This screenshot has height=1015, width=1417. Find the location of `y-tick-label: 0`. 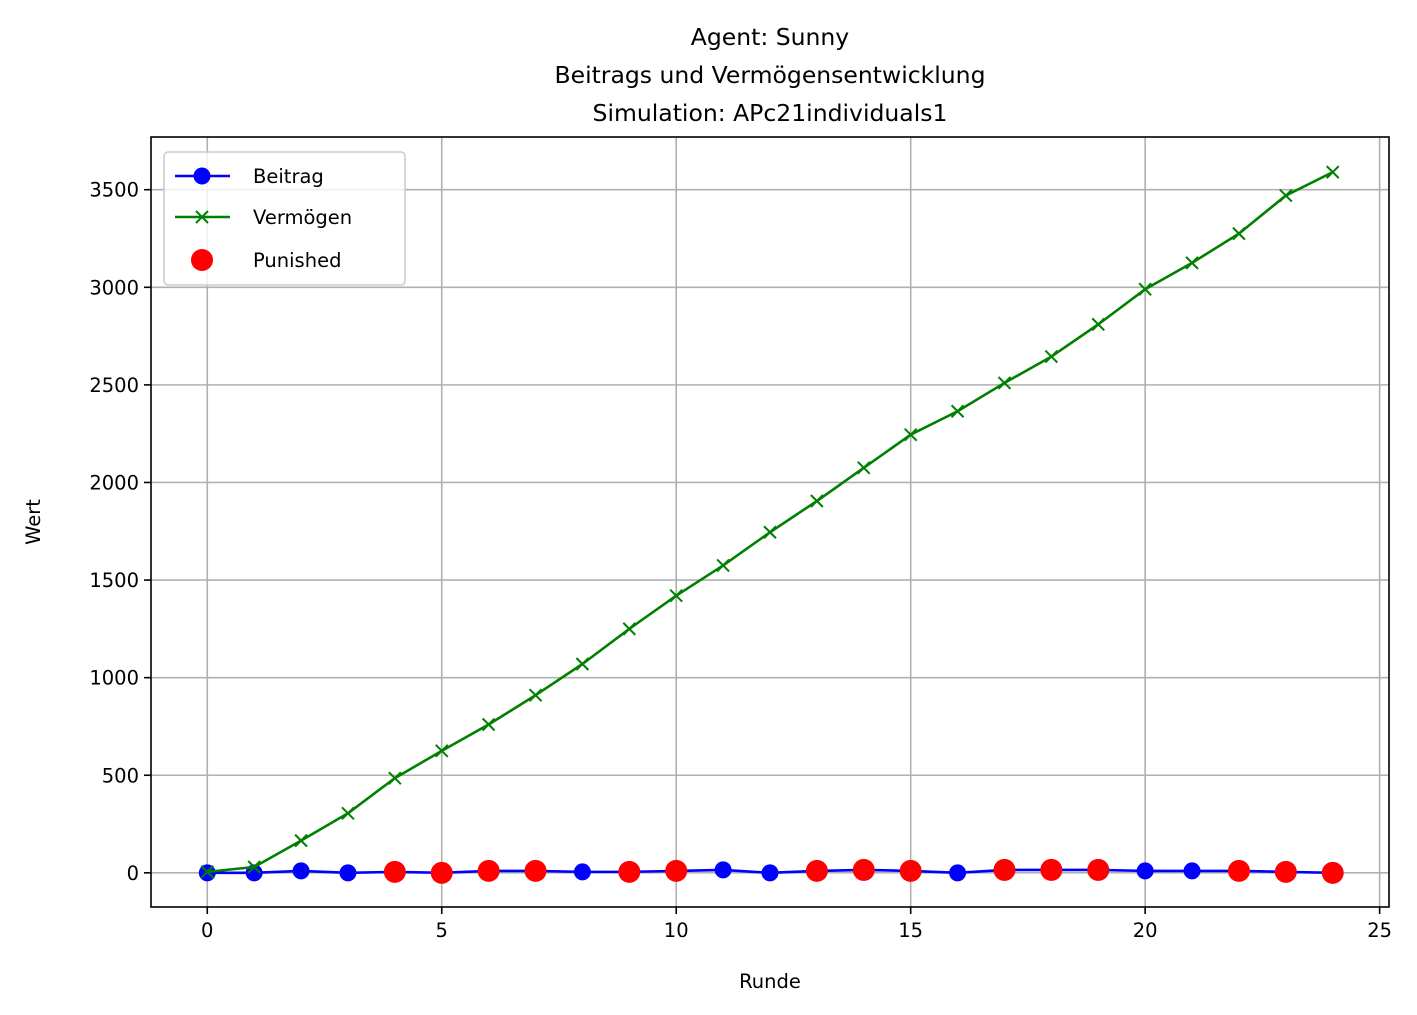

y-tick-label: 0 is located at coordinates (133, 873).